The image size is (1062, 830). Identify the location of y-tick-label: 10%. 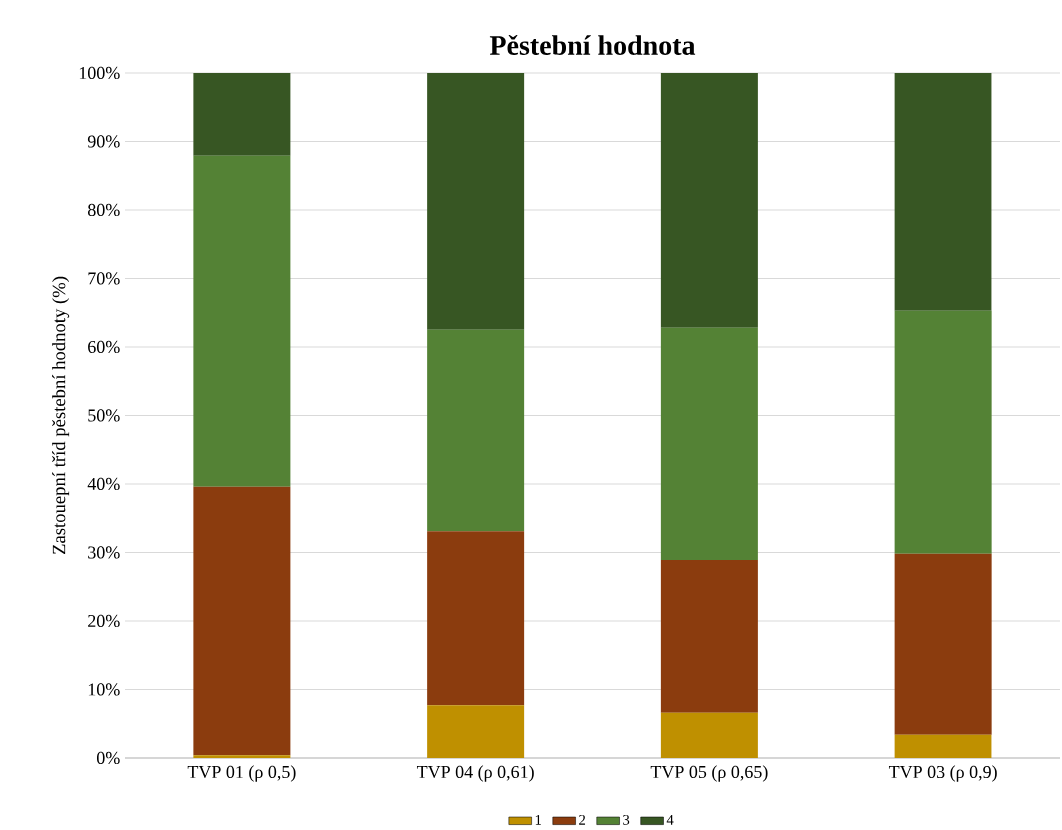
(104, 689).